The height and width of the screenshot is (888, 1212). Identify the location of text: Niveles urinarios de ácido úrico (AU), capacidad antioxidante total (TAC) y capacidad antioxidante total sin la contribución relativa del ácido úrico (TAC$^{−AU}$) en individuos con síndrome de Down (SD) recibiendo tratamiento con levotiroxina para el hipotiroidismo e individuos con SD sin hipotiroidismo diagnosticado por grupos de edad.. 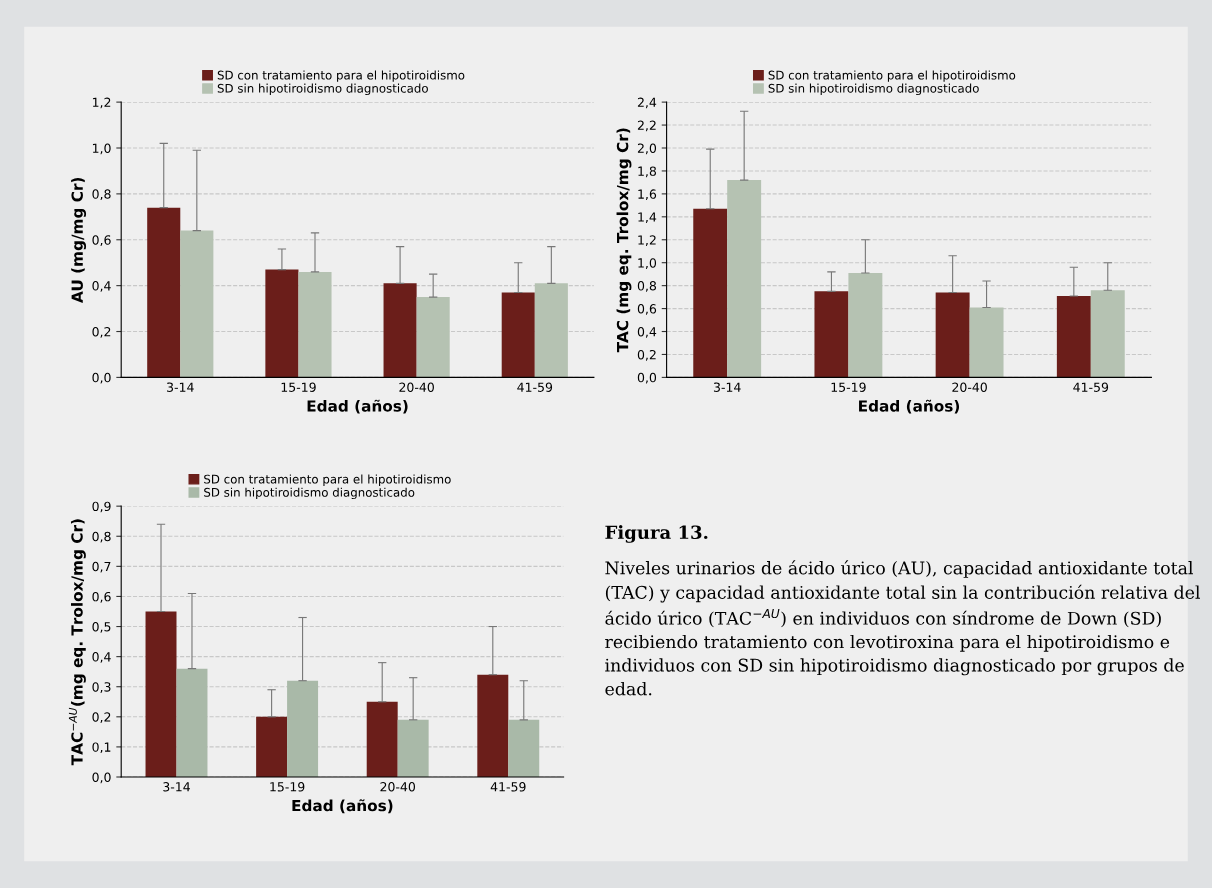
(902, 628).